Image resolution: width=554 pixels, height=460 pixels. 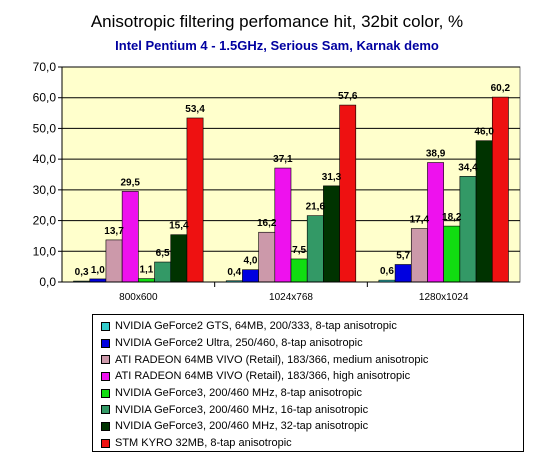 I want to click on data-label: 21,6, so click(x=316, y=207).